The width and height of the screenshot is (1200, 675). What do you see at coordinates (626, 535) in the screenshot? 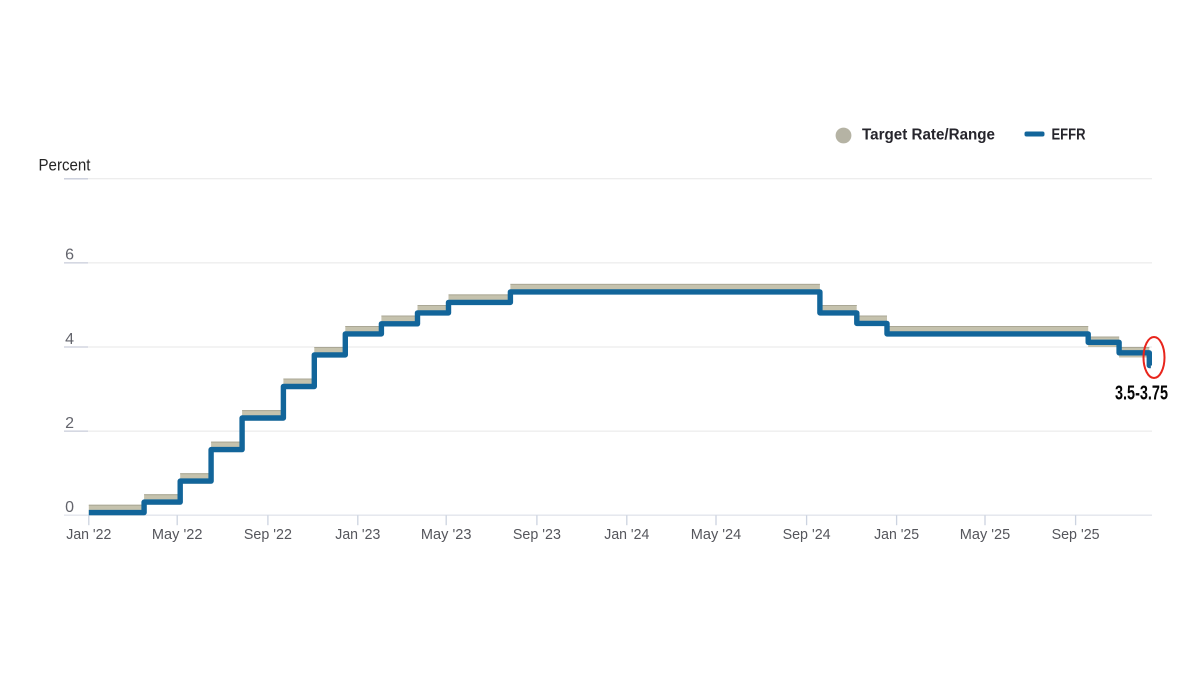
I see `svg-text: Jan '24` at bounding box center [626, 535].